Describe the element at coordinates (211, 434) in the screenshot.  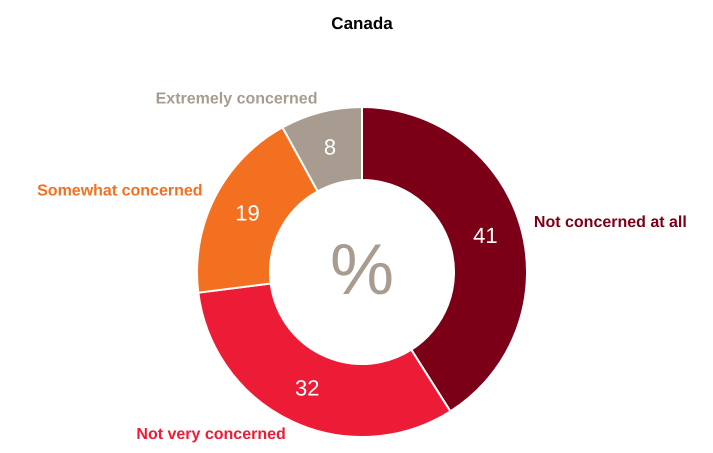
I see `slice-label: Not very concerned` at that location.